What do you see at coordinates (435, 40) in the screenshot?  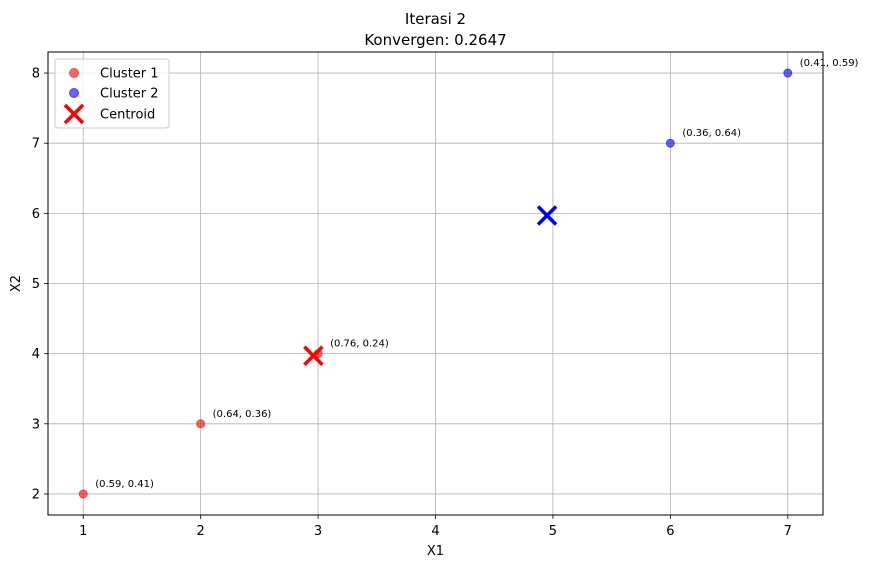 I see `chart-subtitle: Konvergen: 0.2647` at bounding box center [435, 40].